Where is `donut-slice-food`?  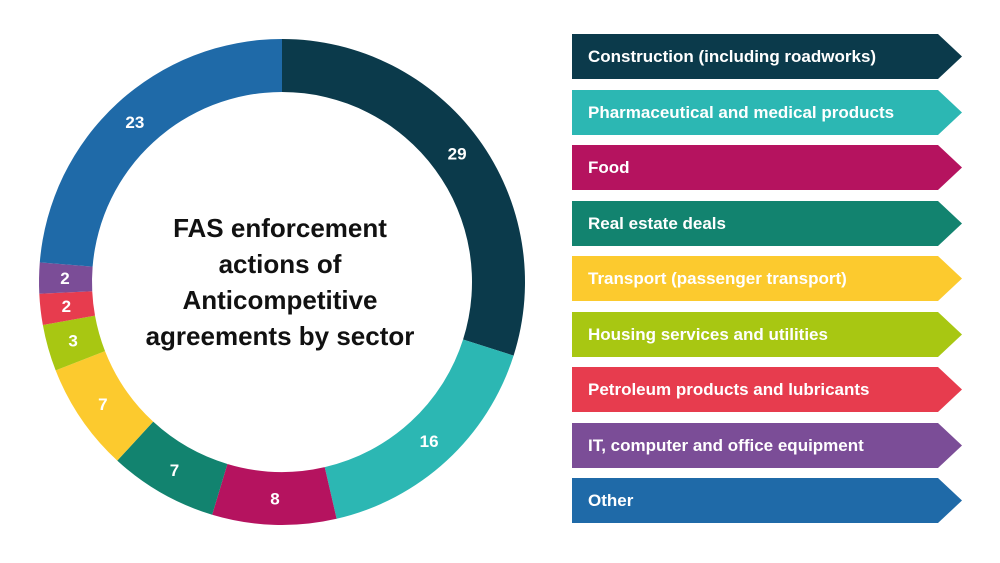
donut-slice-food is located at coordinates (274, 494).